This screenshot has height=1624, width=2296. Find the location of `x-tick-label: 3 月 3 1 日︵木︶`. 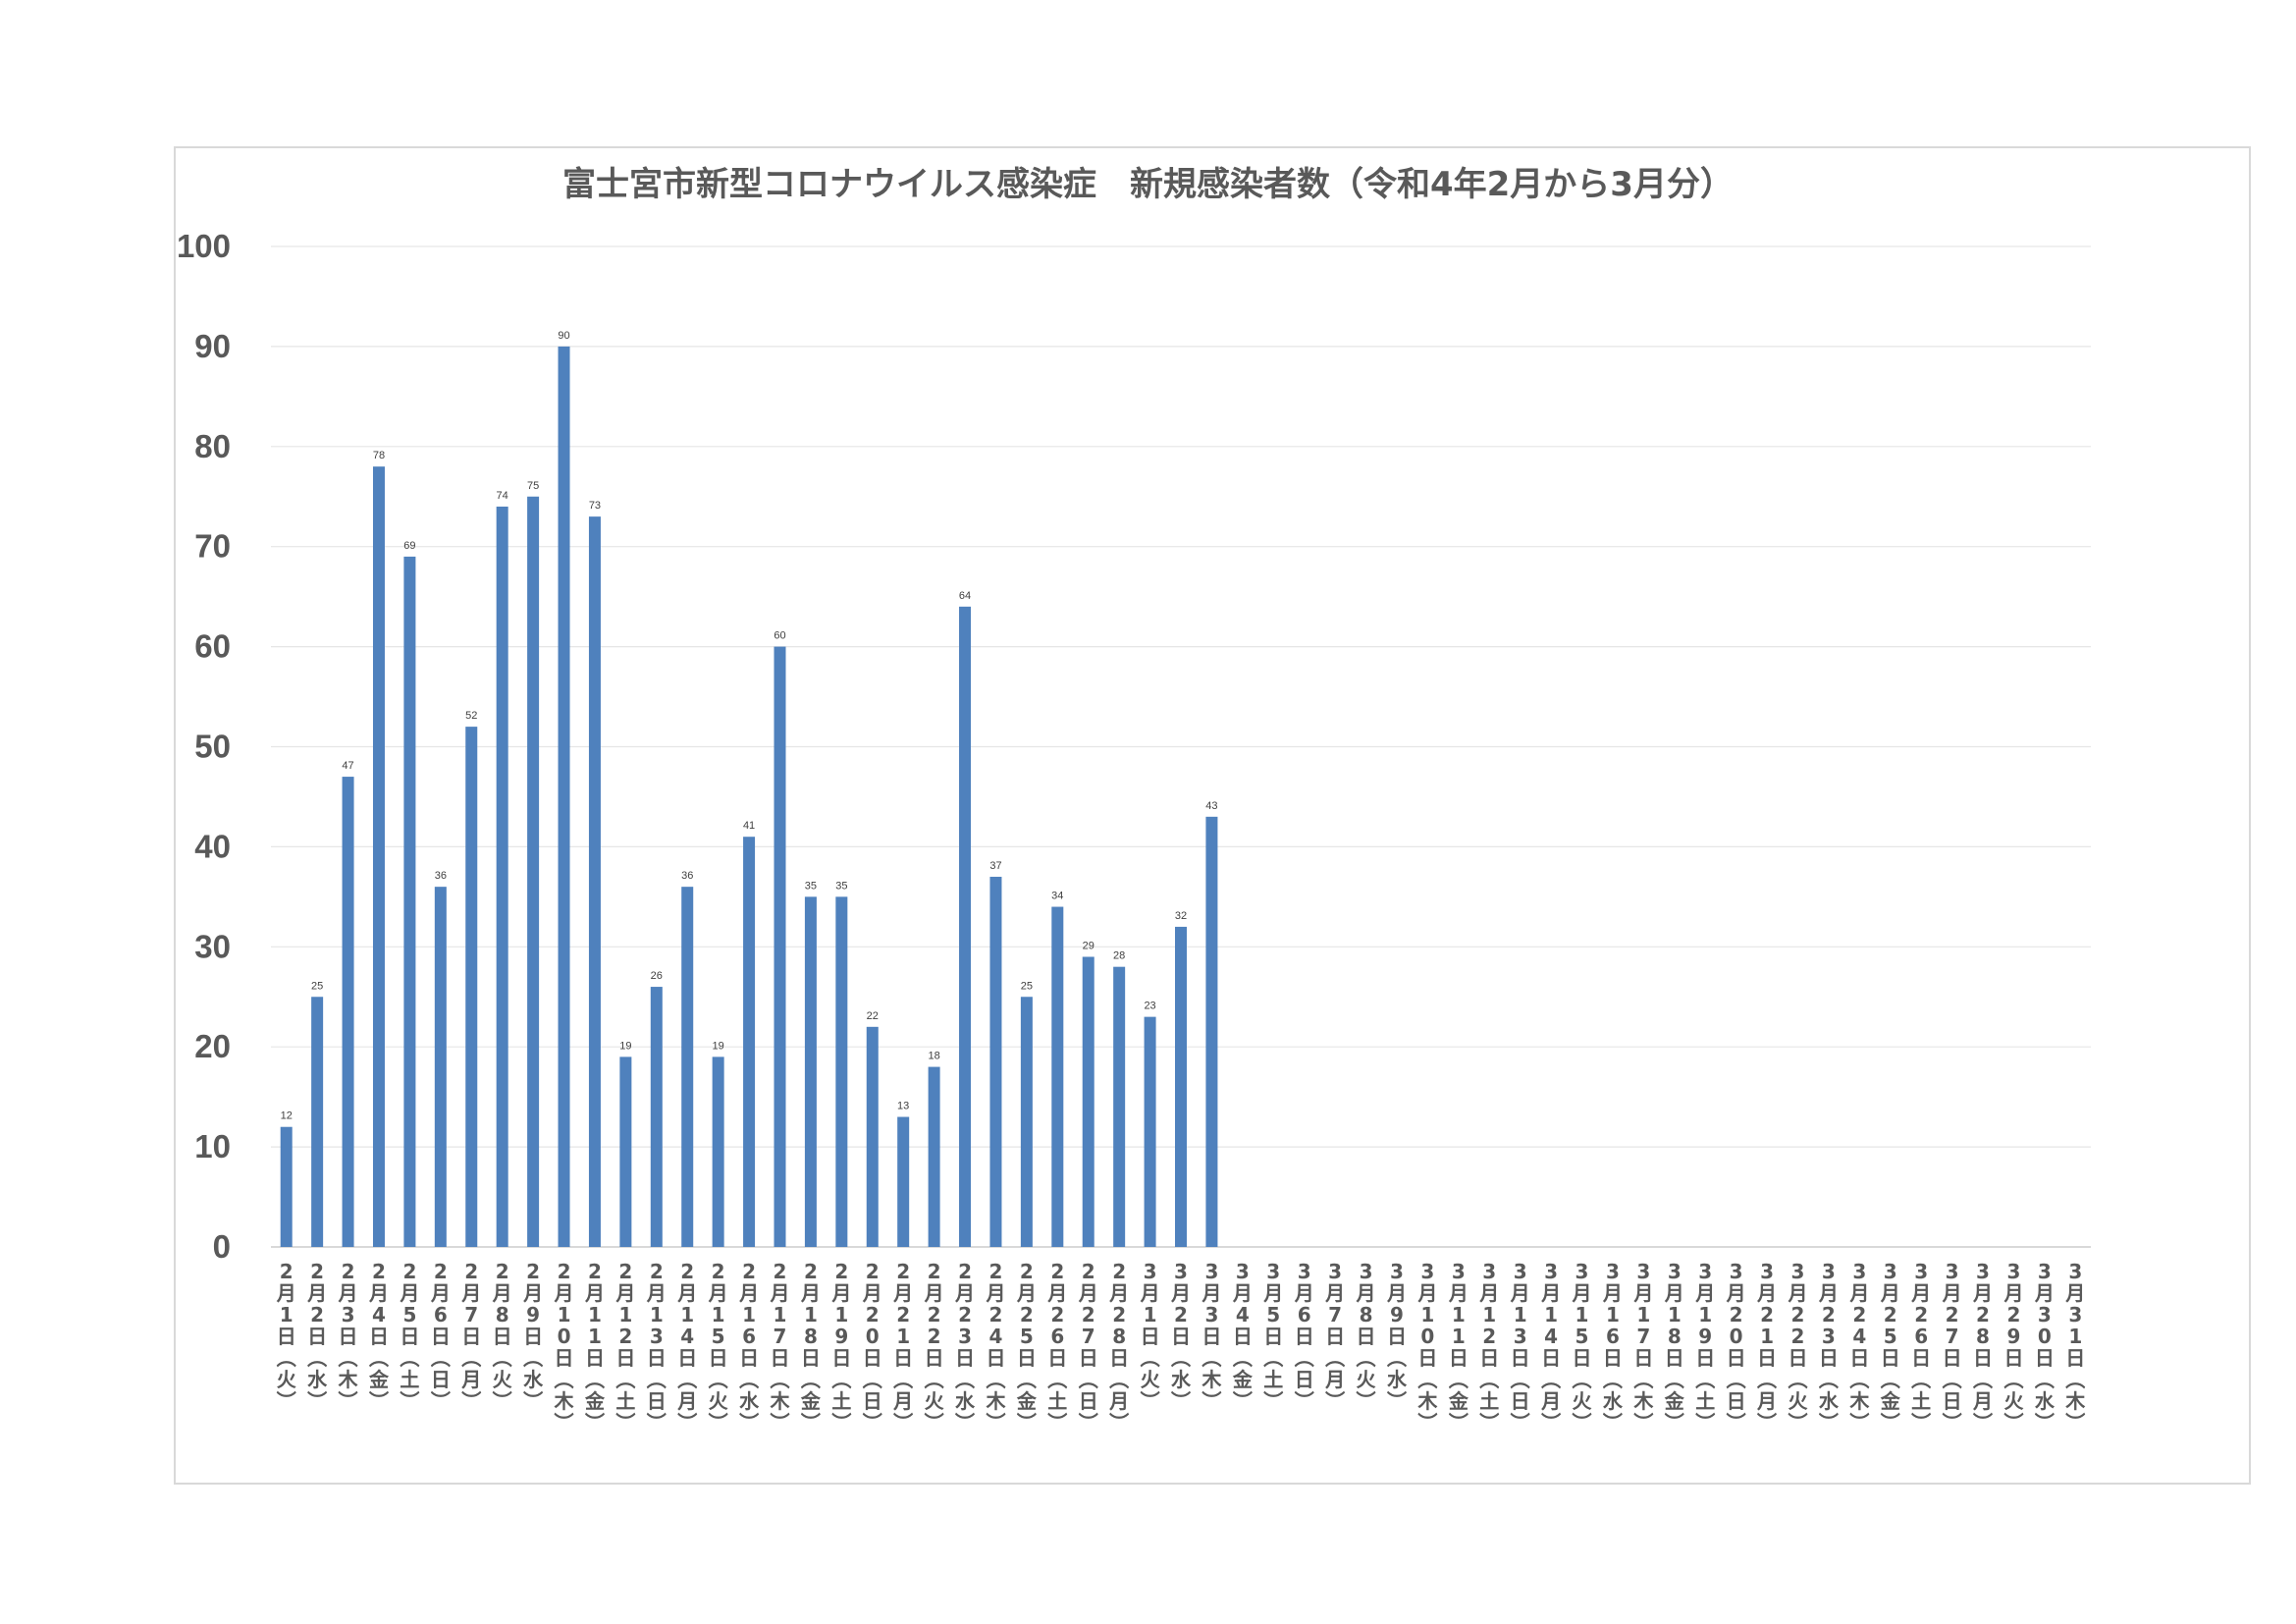

x-tick-label: 3 月 3 1 日︵木︶ is located at coordinates (2075, 1347).